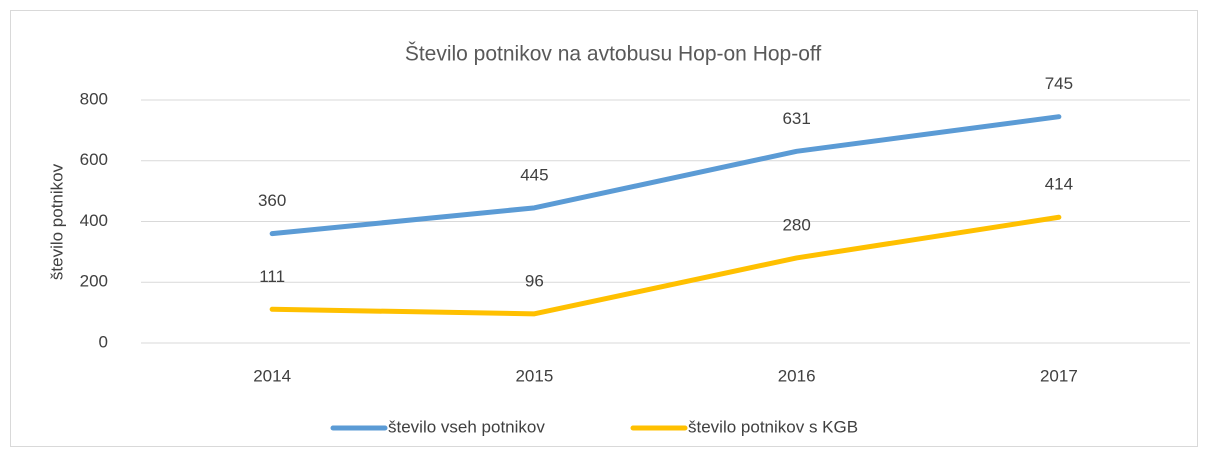  Describe the element at coordinates (665, 265) in the screenshot. I see `series-line` at that location.